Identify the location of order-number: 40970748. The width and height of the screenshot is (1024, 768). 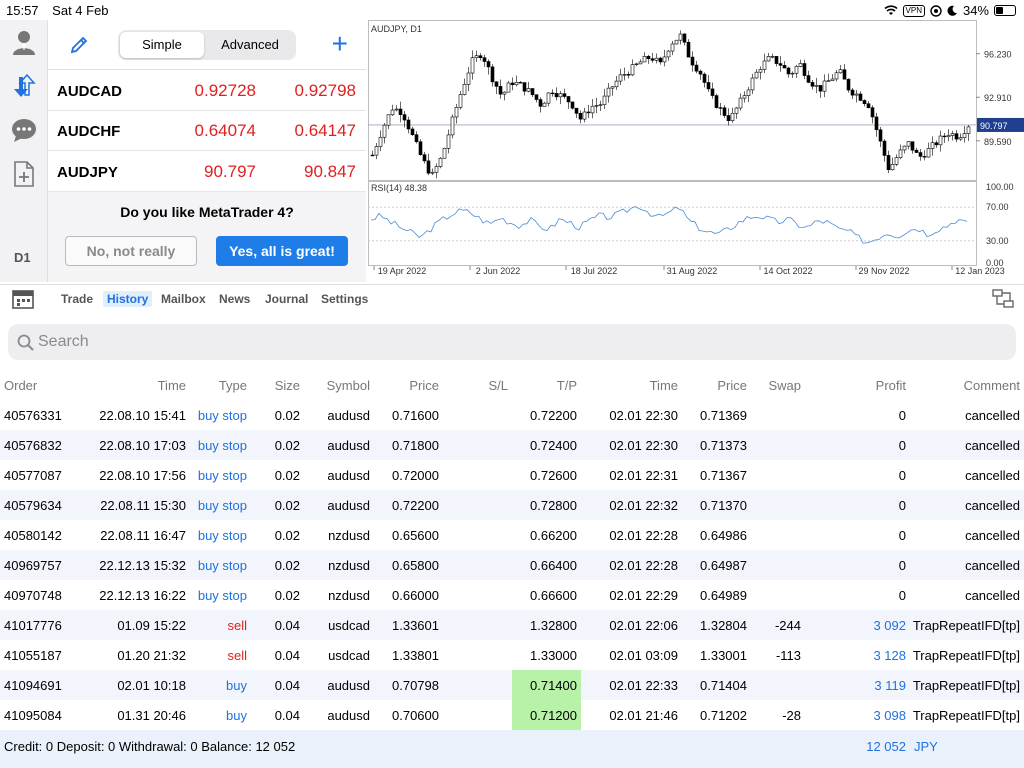
(33, 595).